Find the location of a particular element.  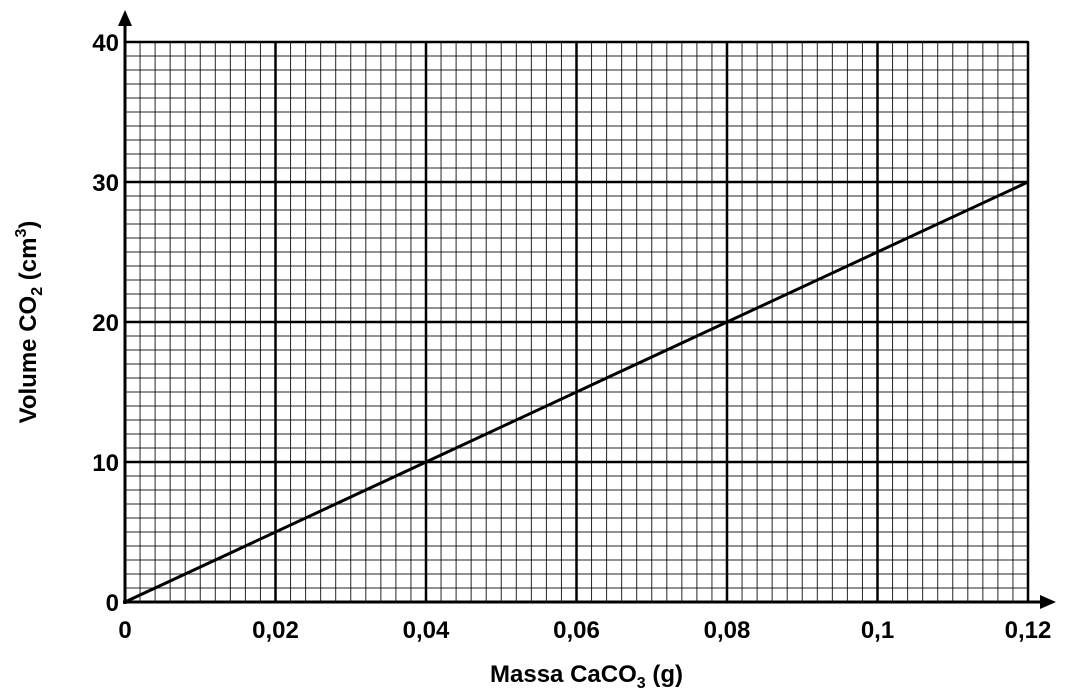

y-axis-arrow is located at coordinates (125, 18).